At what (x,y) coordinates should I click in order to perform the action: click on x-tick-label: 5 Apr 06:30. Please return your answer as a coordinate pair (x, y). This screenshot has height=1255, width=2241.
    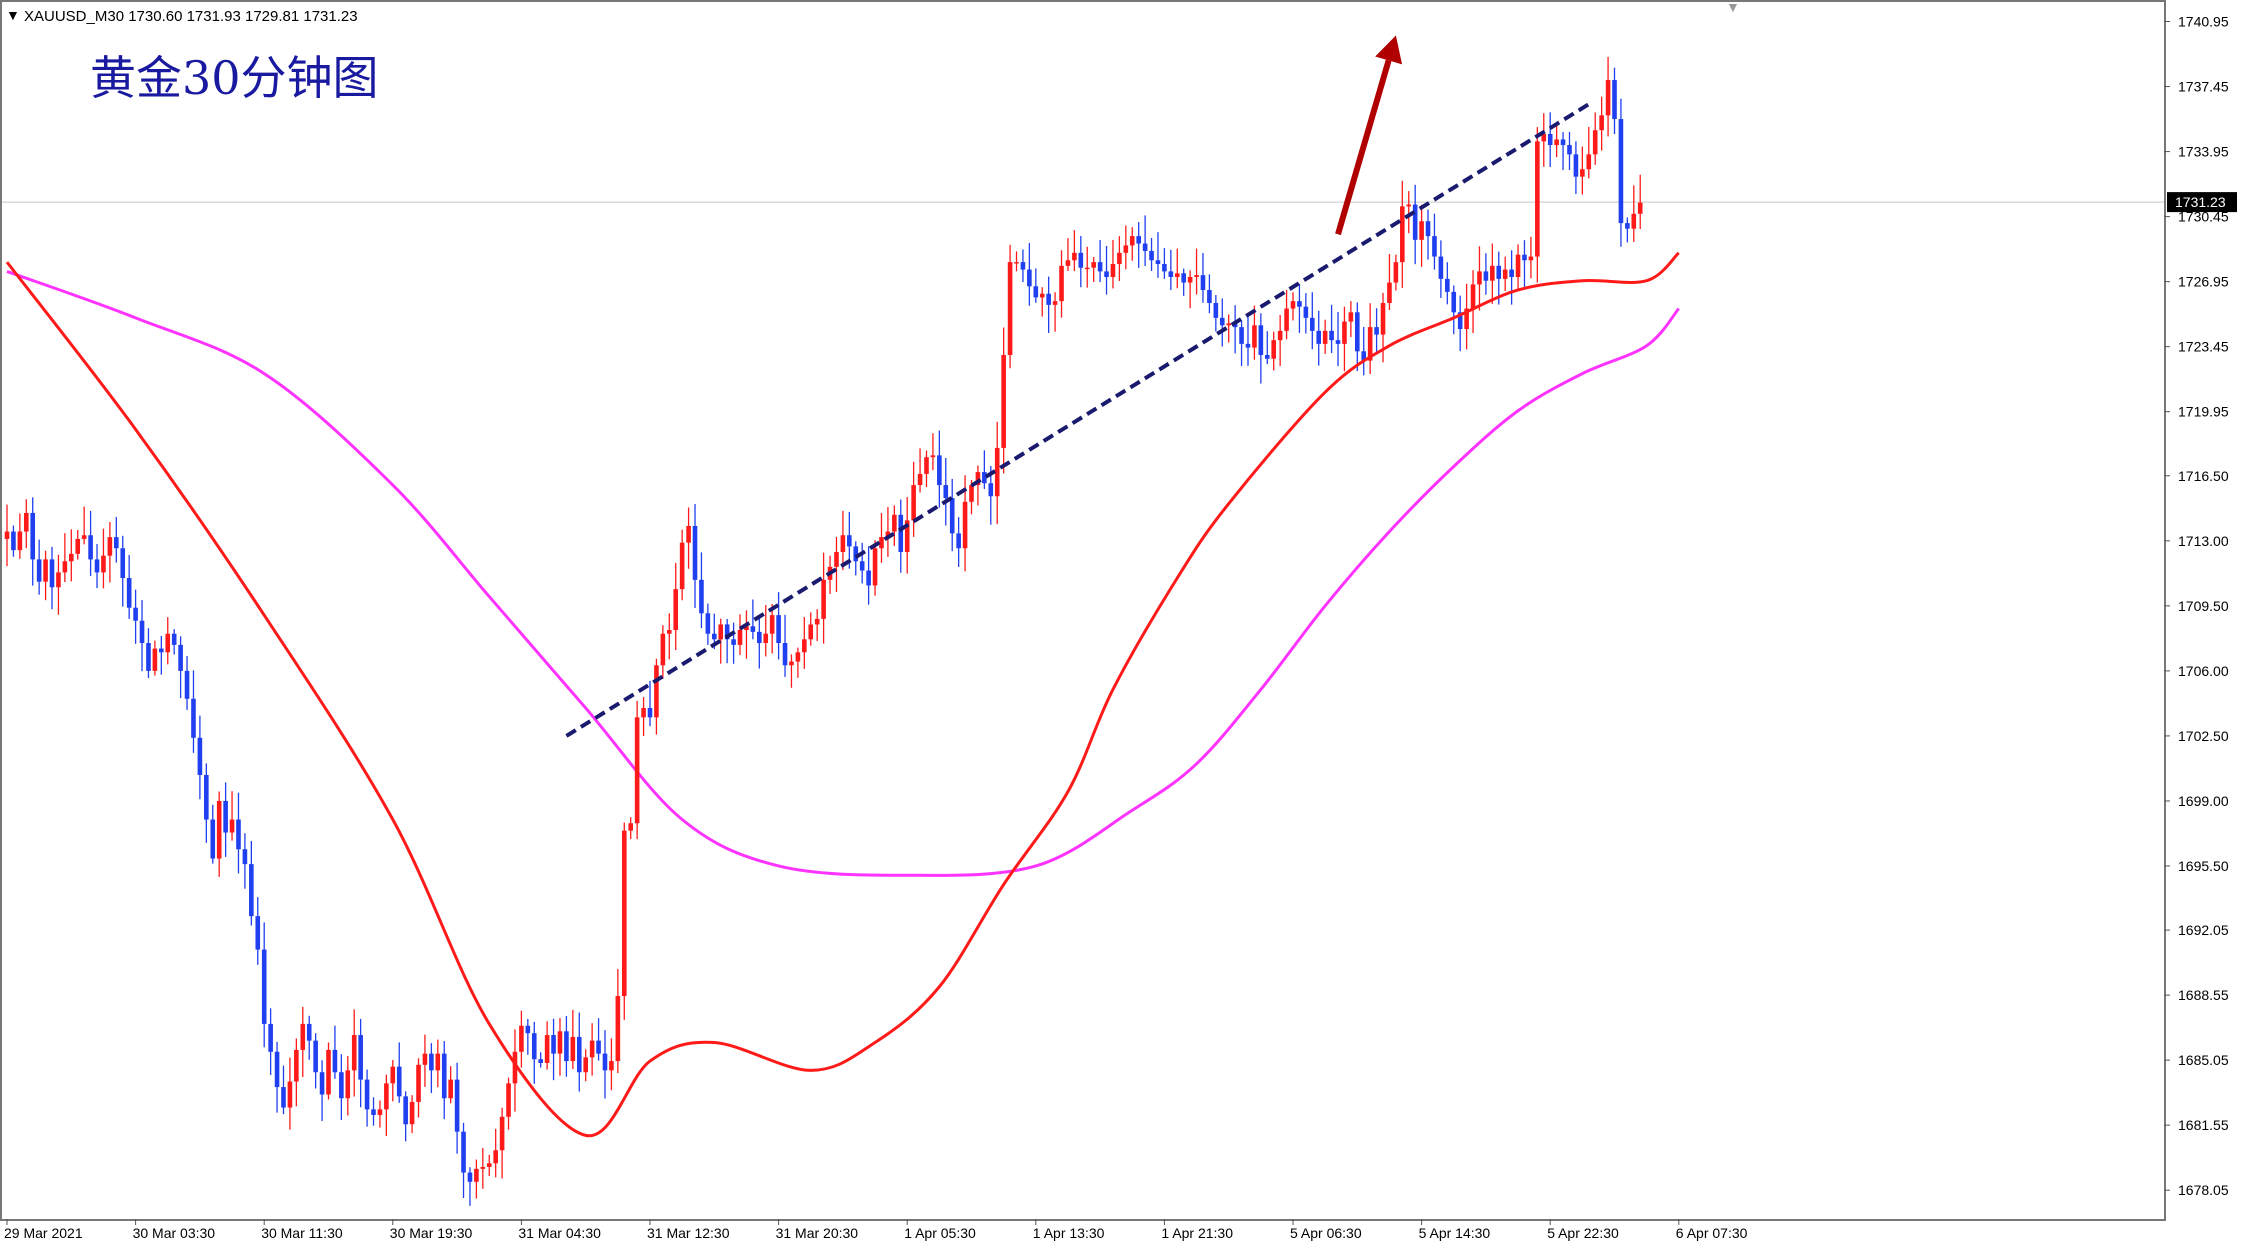
    Looking at the image, I should click on (1326, 1233).